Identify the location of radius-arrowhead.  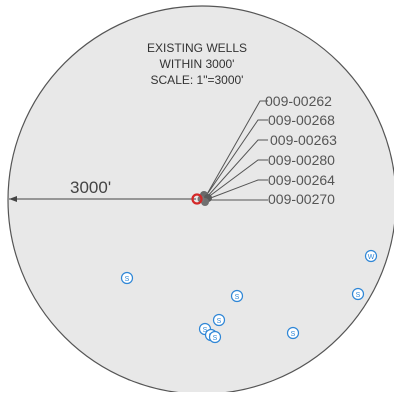
(13, 199).